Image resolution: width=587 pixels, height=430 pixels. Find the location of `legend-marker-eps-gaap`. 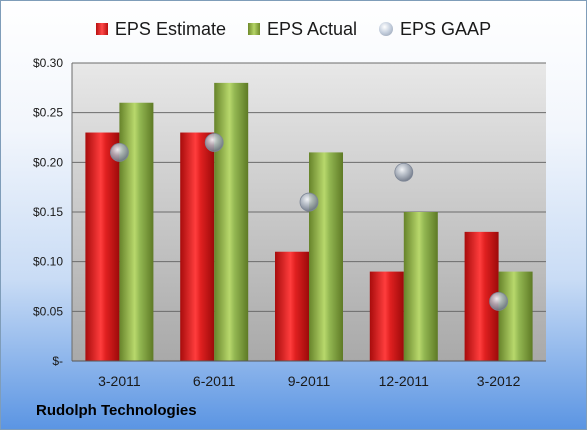

legend-marker-eps-gaap is located at coordinates (386, 29).